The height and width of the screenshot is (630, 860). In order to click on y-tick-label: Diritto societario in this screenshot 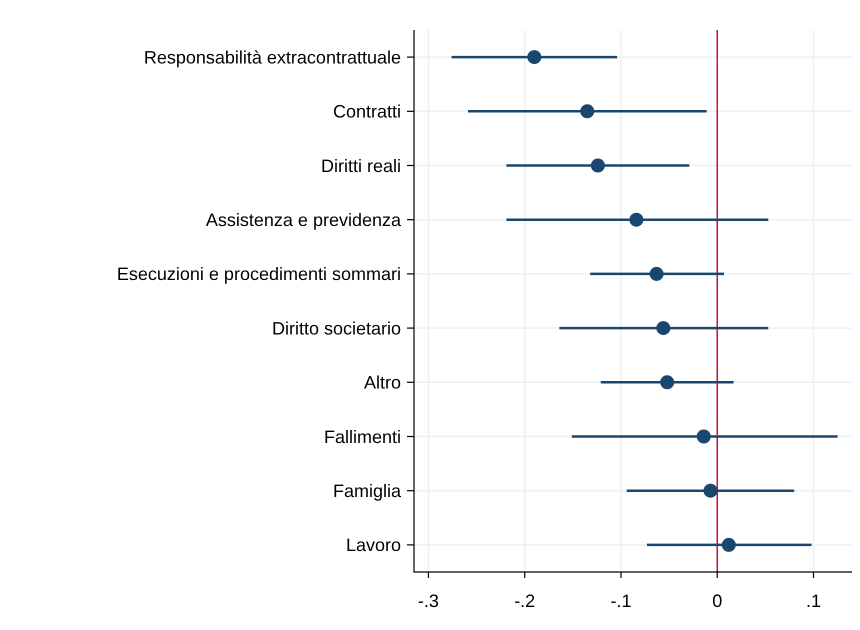, I will do `click(336, 328)`.